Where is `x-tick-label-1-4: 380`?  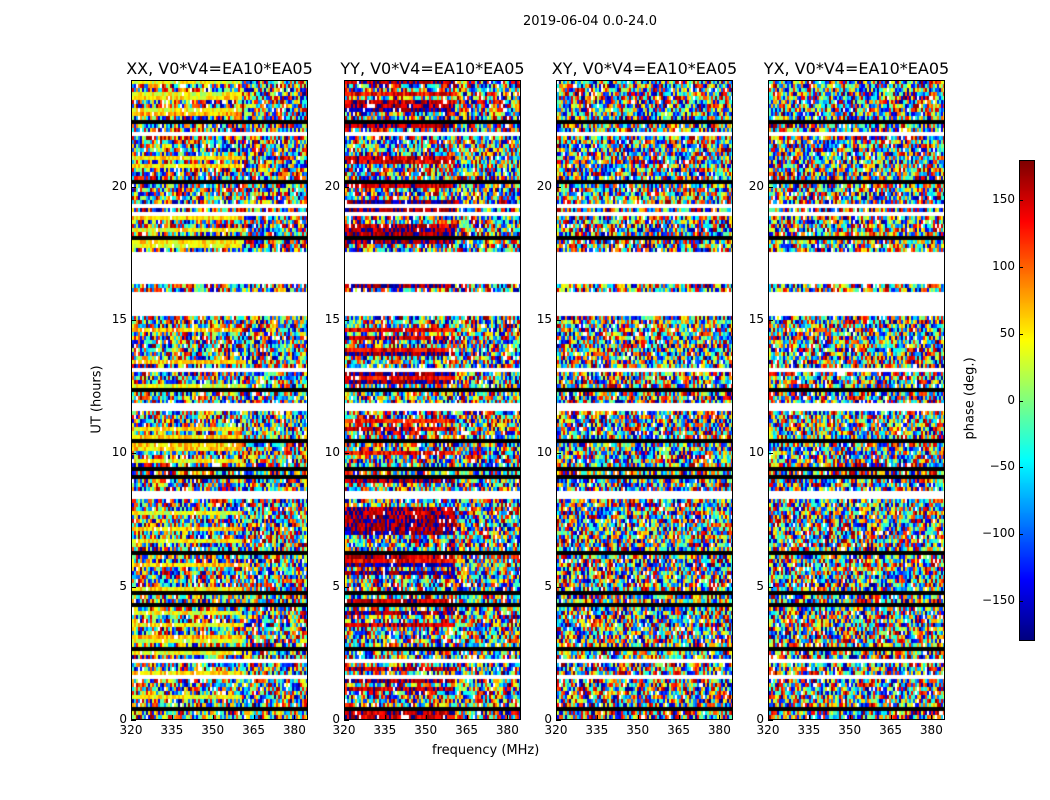
x-tick-label-1-4: 380 is located at coordinates (507, 730).